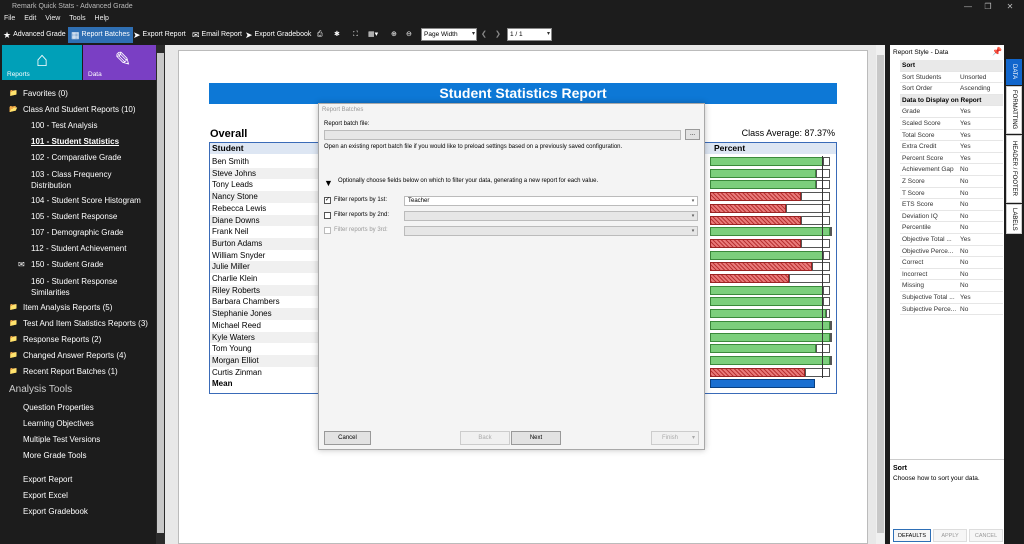  What do you see at coordinates (988, 6) in the screenshot?
I see `restore-icon: ❐` at bounding box center [988, 6].